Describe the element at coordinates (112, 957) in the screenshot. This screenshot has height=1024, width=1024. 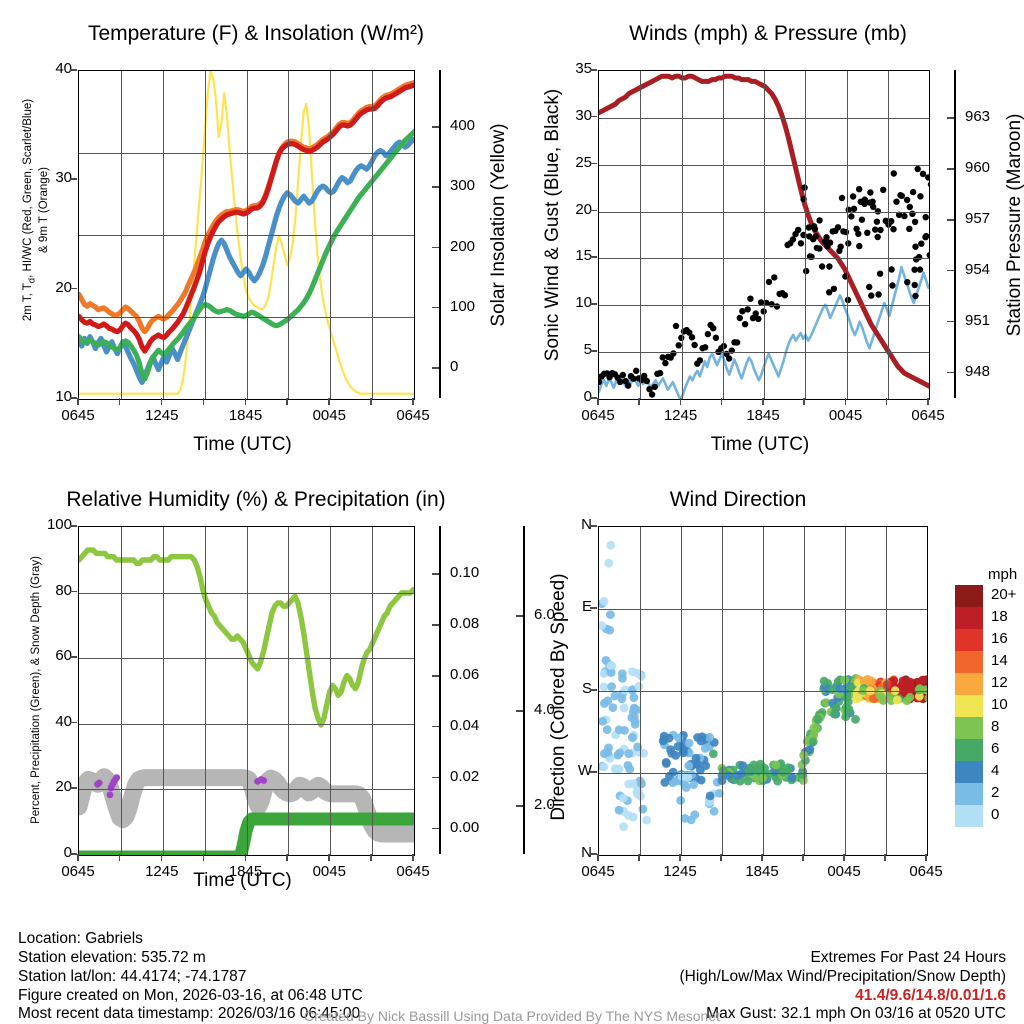
I see `footer-elevation: Station elevation: 535.72 m` at that location.